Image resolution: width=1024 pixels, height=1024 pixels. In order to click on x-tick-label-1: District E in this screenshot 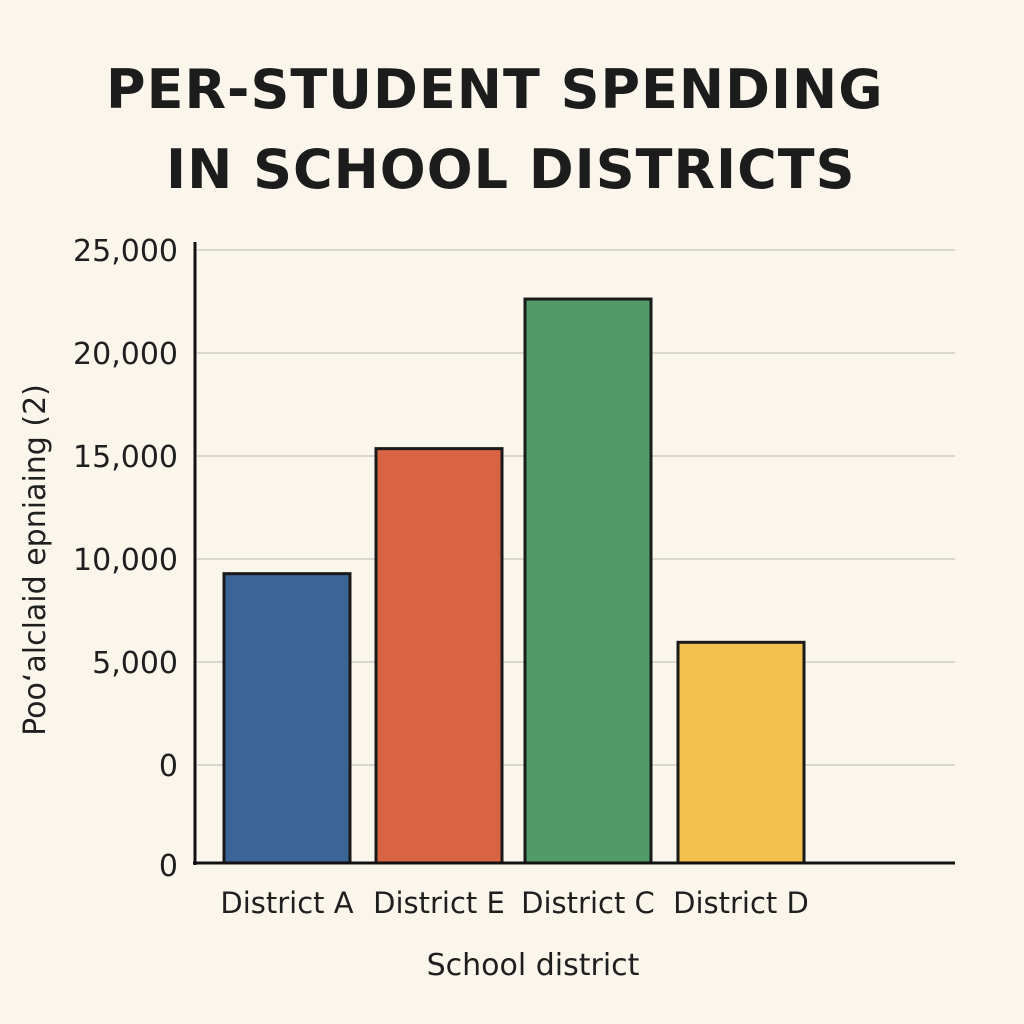, I will do `click(439, 903)`.